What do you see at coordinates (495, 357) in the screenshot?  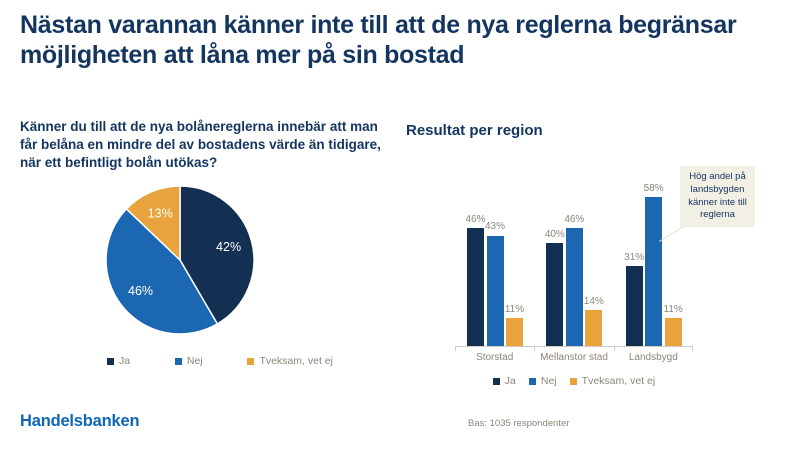 I see `category-label: Storstad` at bounding box center [495, 357].